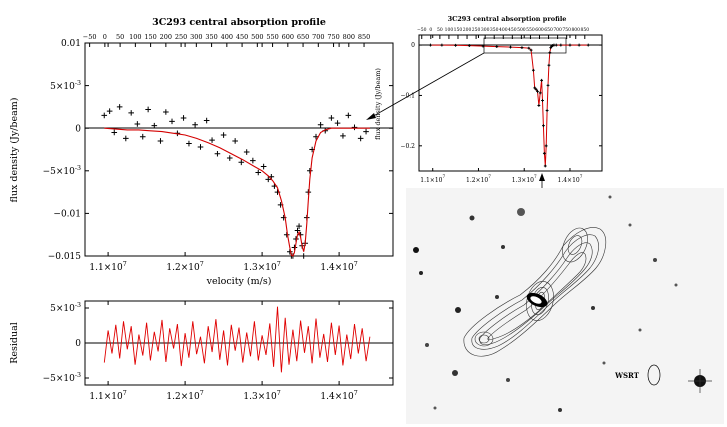 The width and height of the screenshot is (727, 427). What do you see at coordinates (407, 146) in the screenshot?
I see `y-tick-label: −0.2` at bounding box center [407, 146].